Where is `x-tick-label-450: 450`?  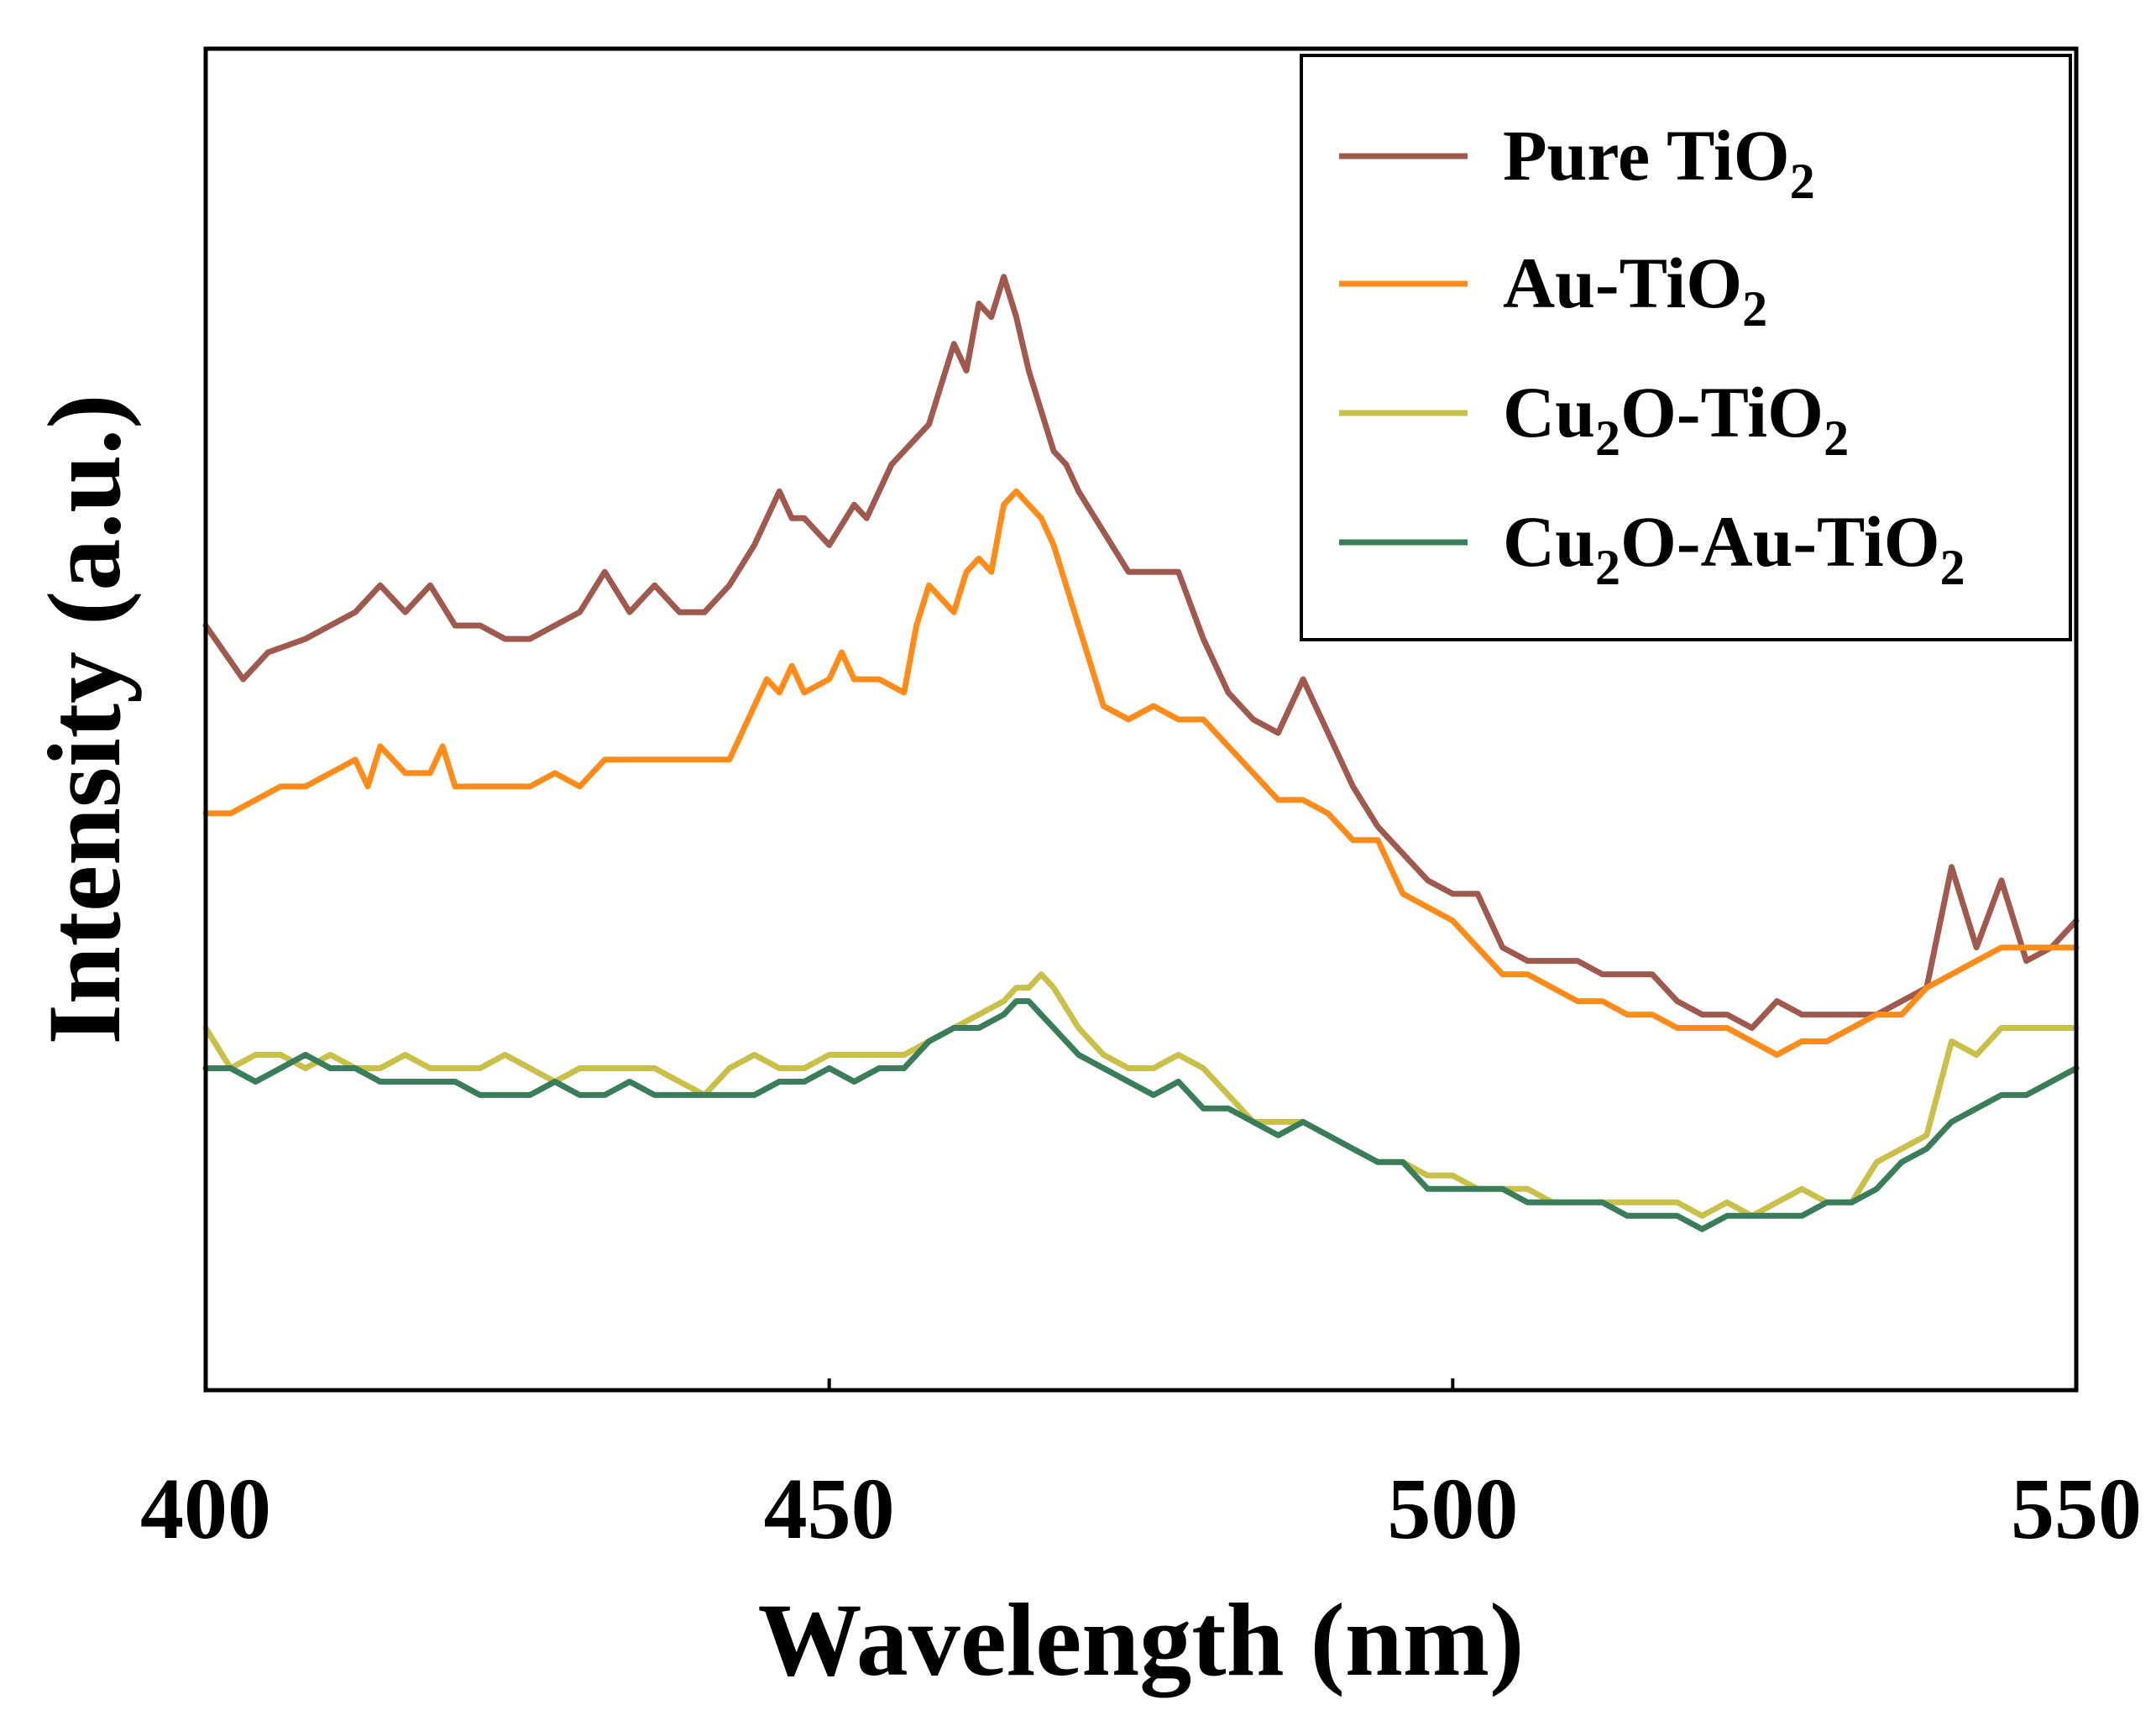 x-tick-label-450: 450 is located at coordinates (829, 1509).